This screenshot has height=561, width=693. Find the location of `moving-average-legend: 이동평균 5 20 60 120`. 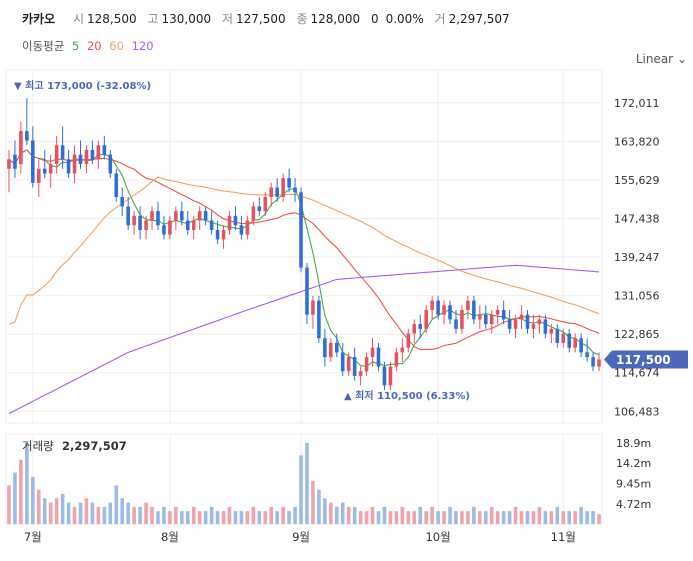

moving-average-legend: 이동평균 5 20 60 120 is located at coordinates (90, 46).